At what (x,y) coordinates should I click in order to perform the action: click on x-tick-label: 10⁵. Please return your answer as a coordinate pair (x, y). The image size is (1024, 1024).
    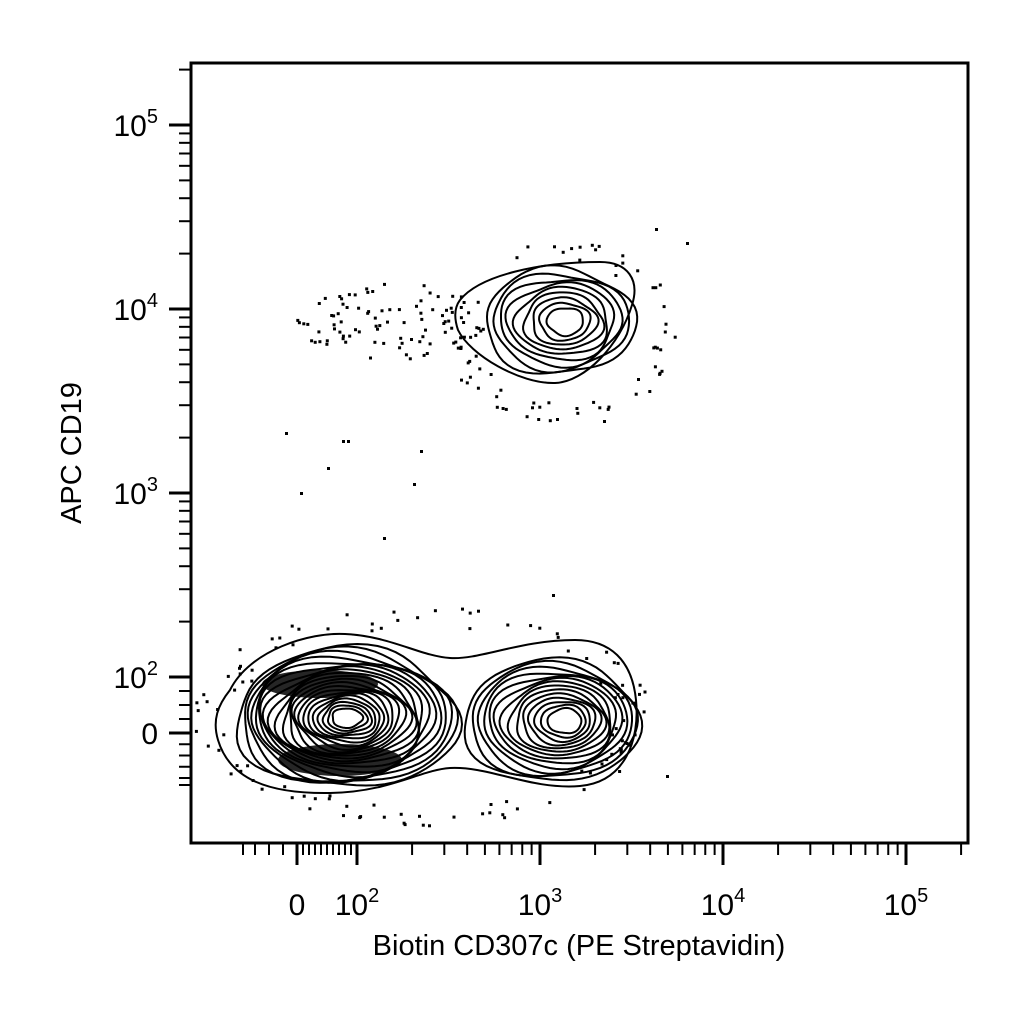
    Looking at the image, I should click on (906, 903).